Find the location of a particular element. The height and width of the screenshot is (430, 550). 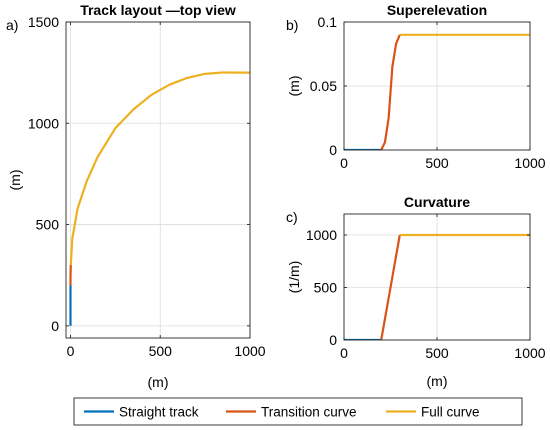

legend: Straight track Transition curve Full curve is located at coordinates (298, 411).